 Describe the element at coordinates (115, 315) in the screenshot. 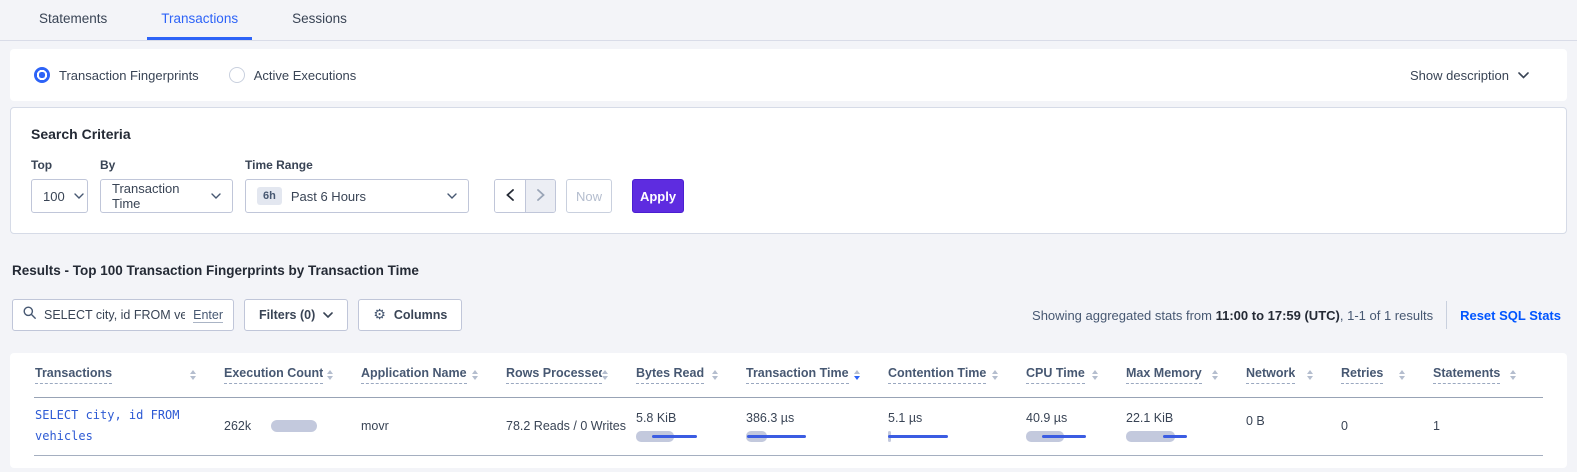

I see `search-input` at that location.